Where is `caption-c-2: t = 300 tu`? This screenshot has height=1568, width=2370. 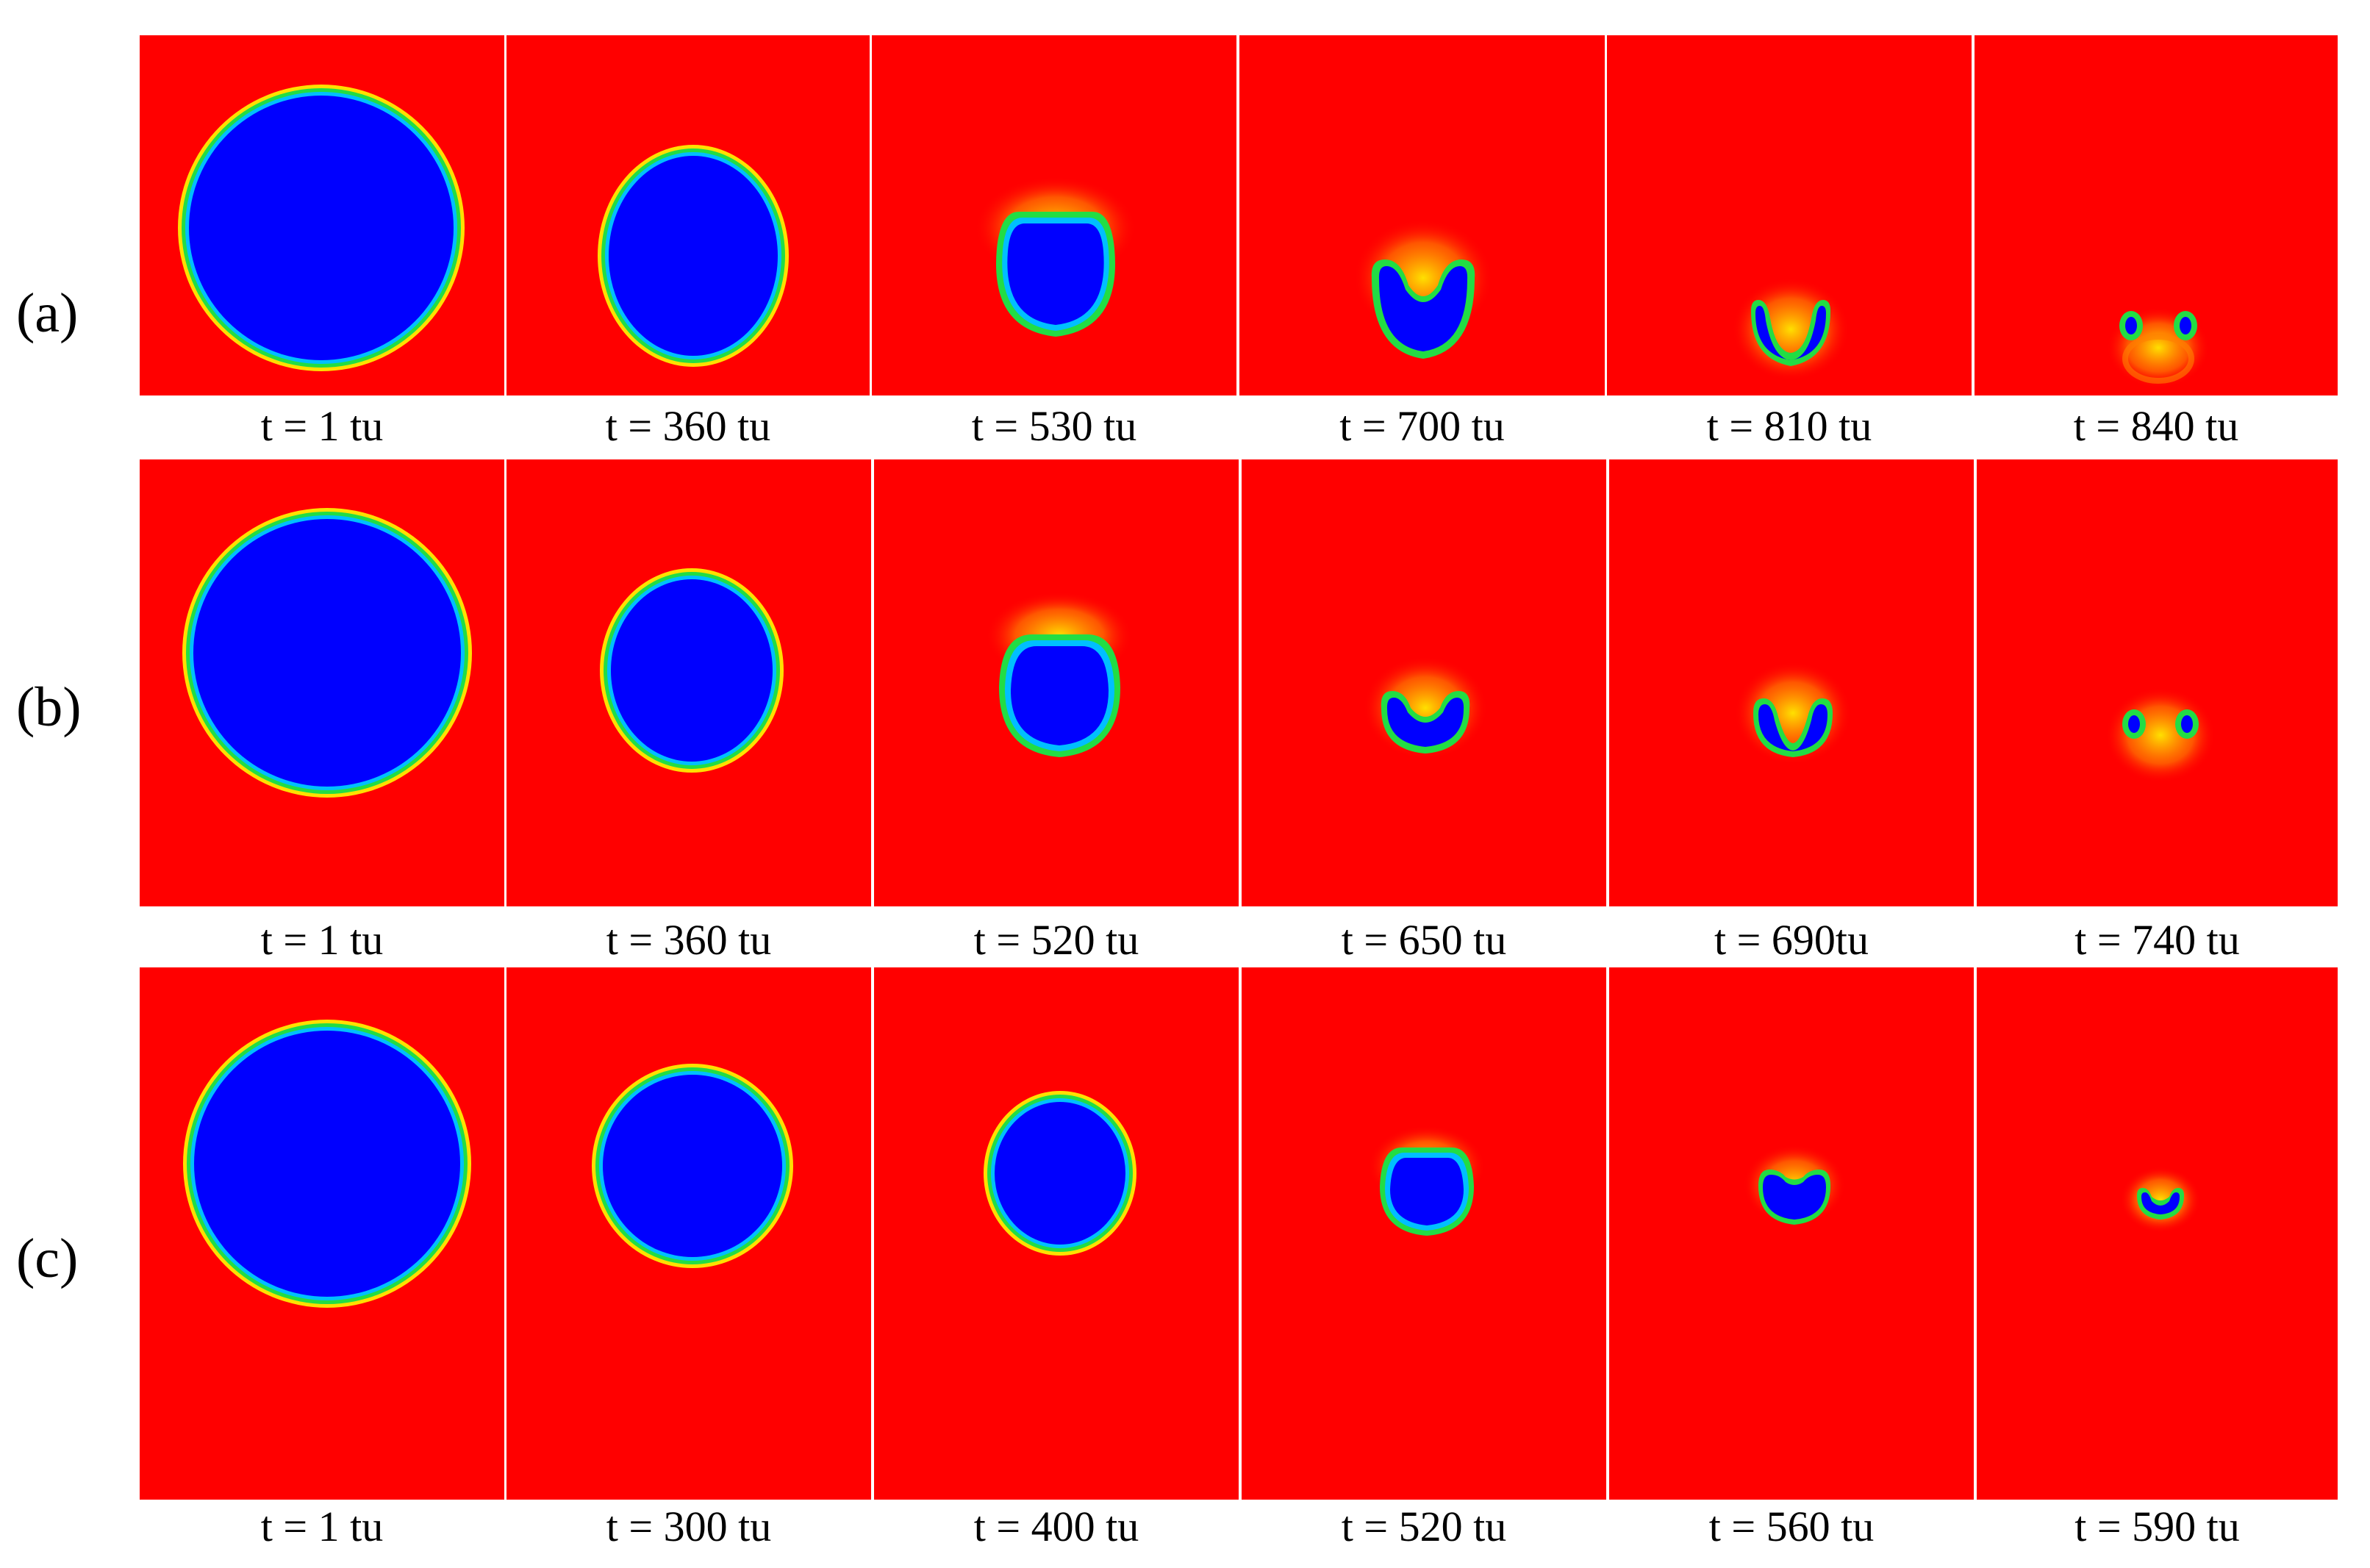 caption-c-2: t = 300 tu is located at coordinates (689, 1526).